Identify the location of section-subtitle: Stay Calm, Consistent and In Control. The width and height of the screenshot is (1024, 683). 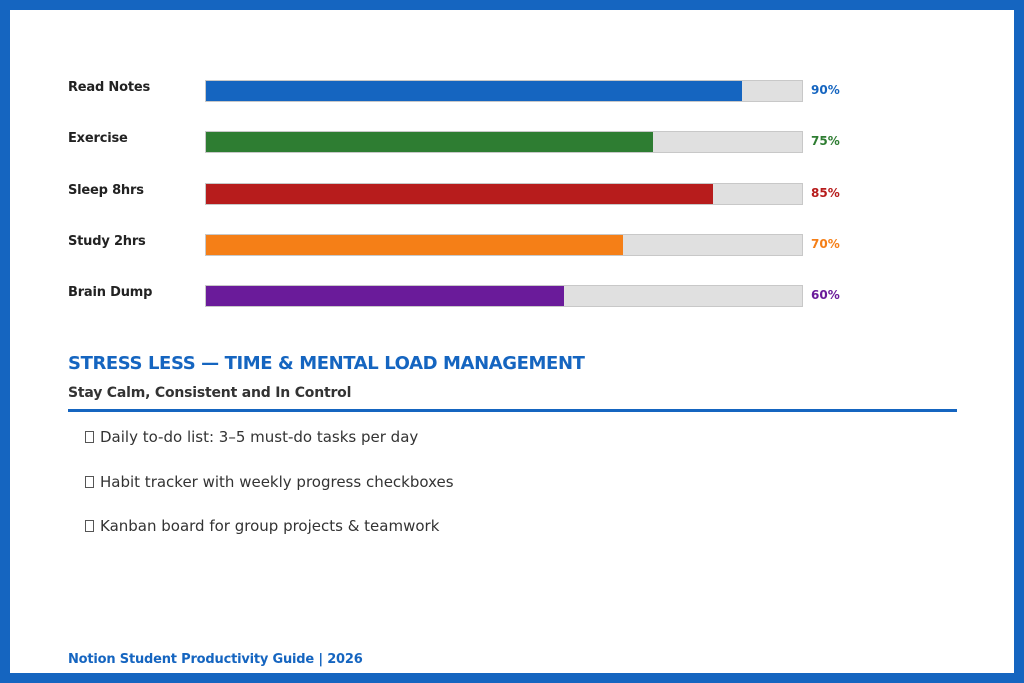
(210, 393).